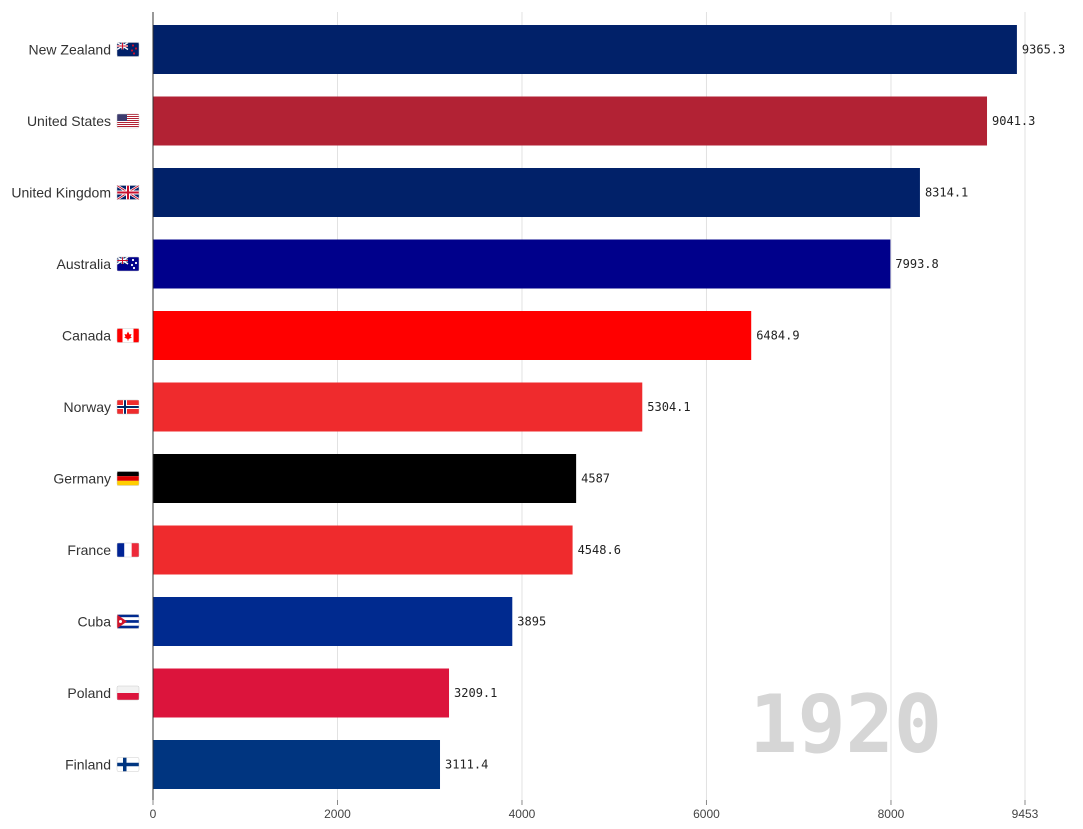 The width and height of the screenshot is (1083, 829). I want to click on cuba-flag-icon, so click(128, 621).